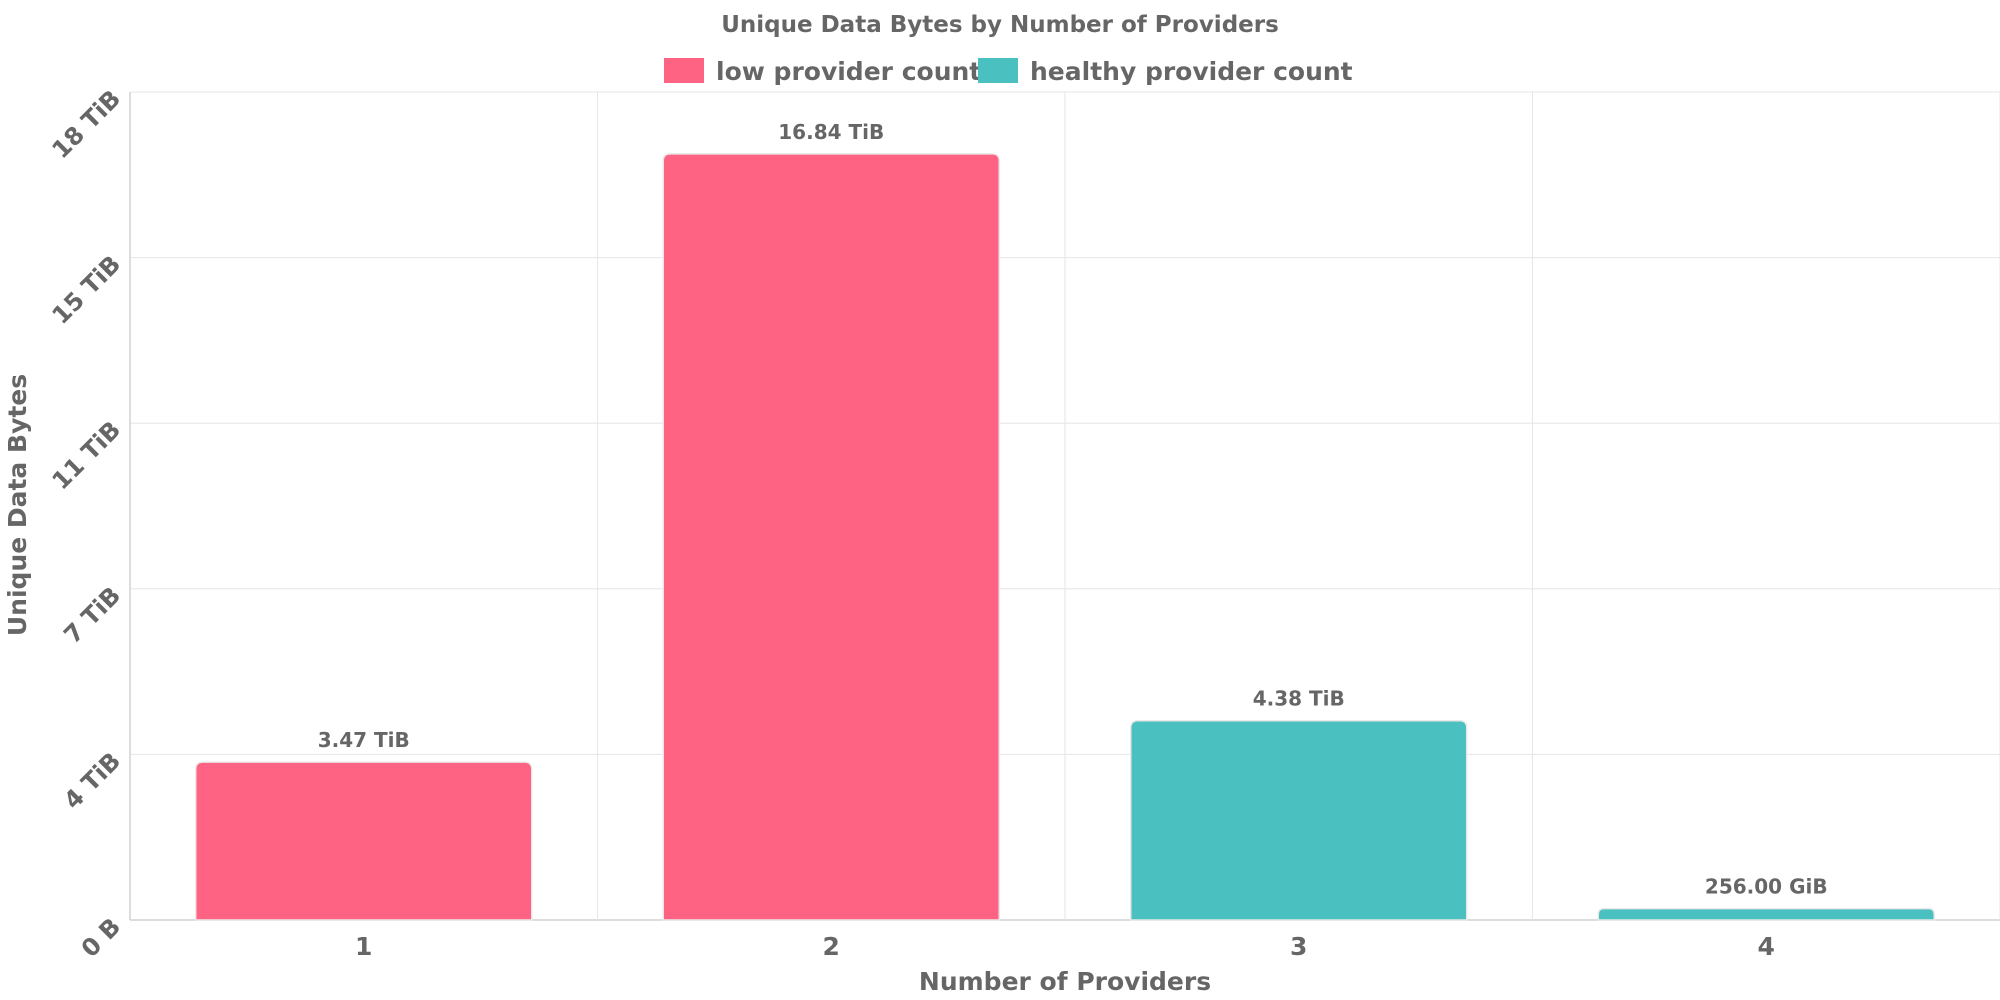 The height and width of the screenshot is (1000, 2000). Describe the element at coordinates (17, 505) in the screenshot. I see `y-axis-label: Unique Data Bytes` at that location.